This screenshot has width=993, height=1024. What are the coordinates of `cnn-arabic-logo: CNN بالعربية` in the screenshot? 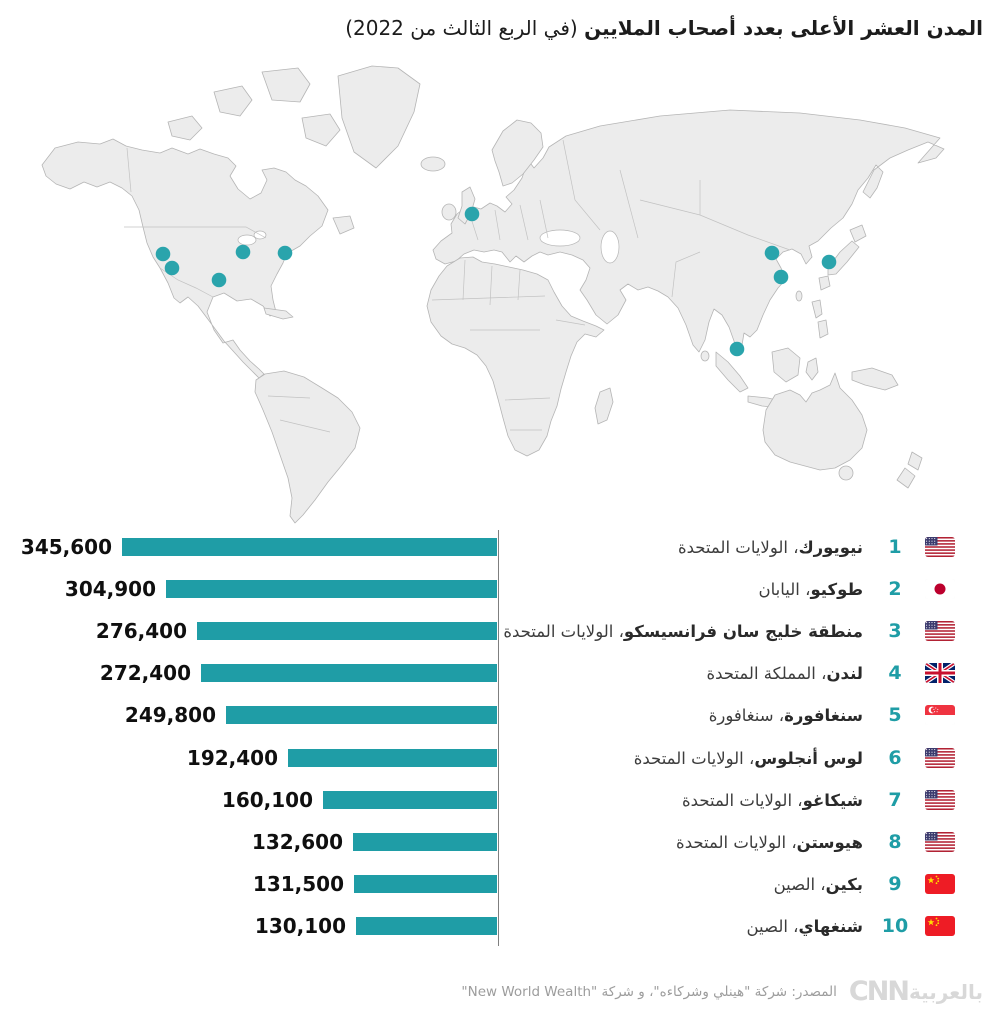 It's located at (916, 991).